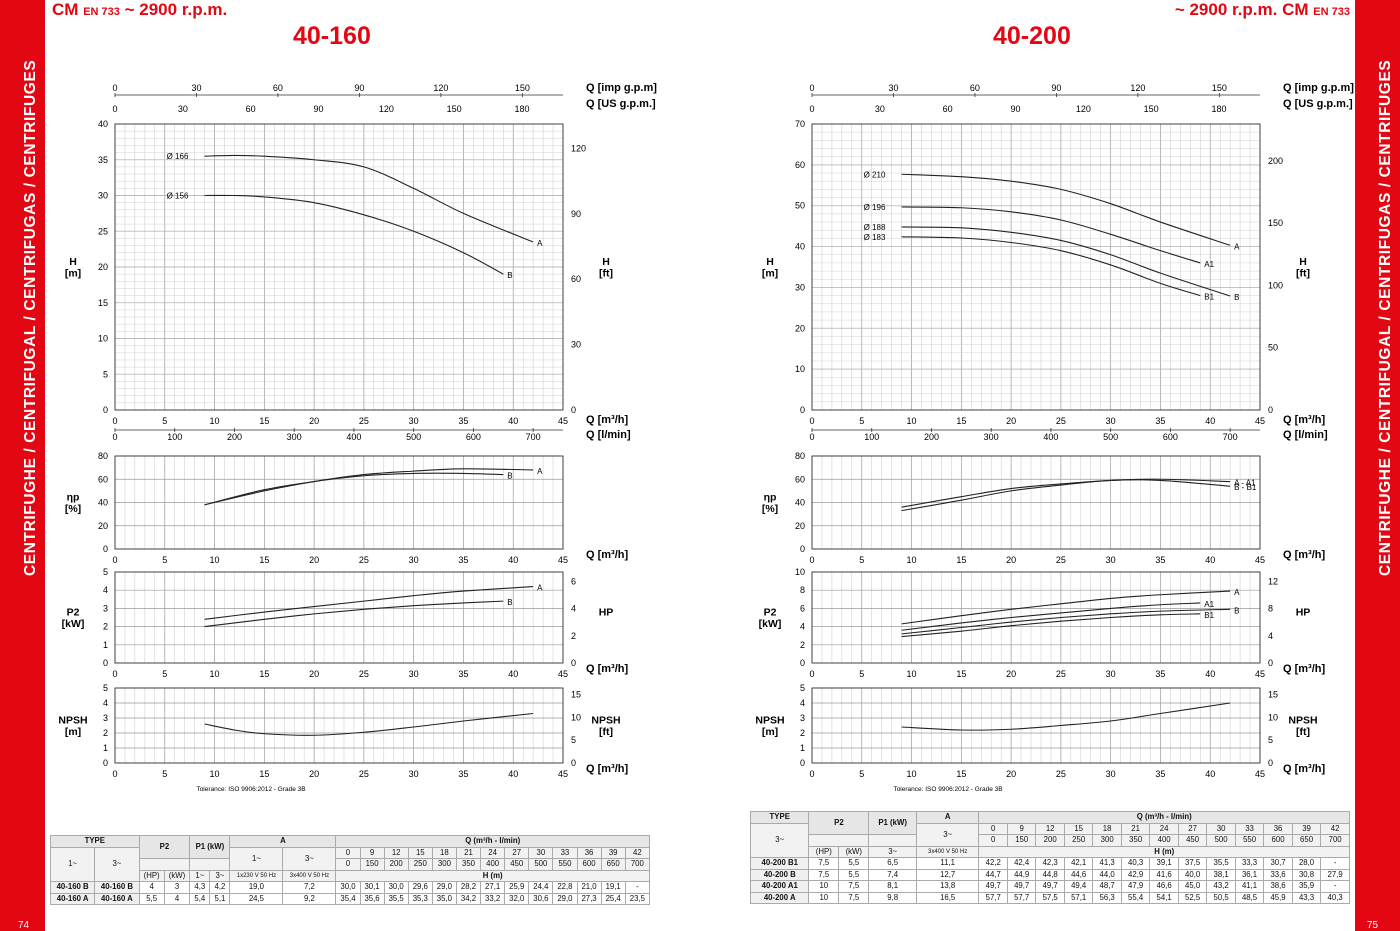  What do you see at coordinates (1078, 897) in the screenshot?
I see `head-cell: 57,1` at bounding box center [1078, 897].